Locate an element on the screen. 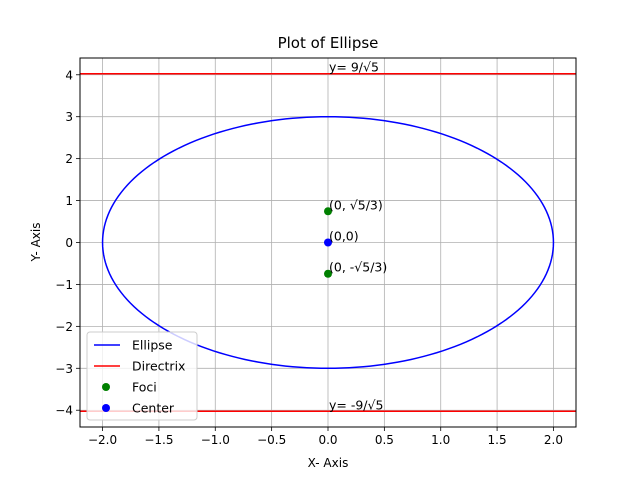 This screenshot has height=484, width=640. annotations: y= 9/√5 y= -9/√5 (0, √5/3) (0,0) (0, -√5/3) is located at coordinates (358, 236).